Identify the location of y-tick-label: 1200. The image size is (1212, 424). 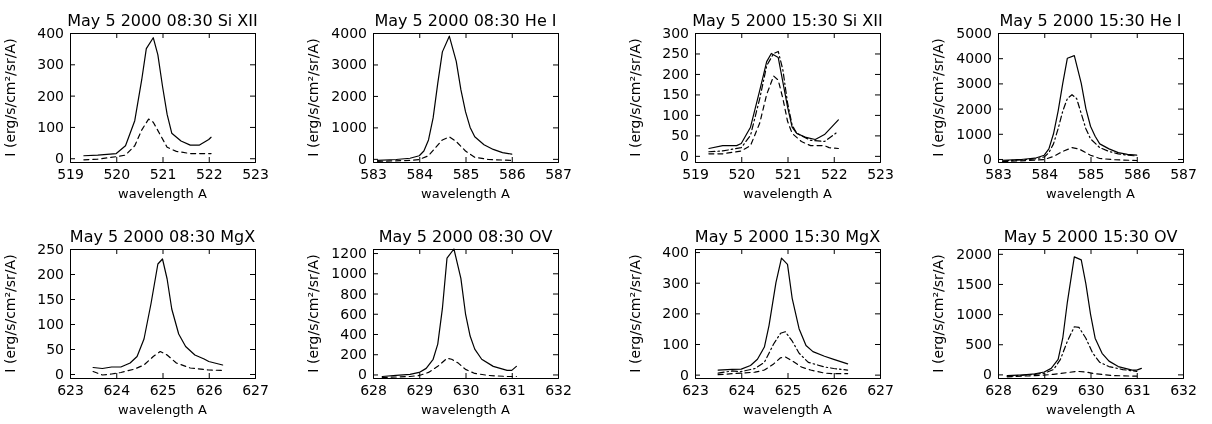
(349, 253).